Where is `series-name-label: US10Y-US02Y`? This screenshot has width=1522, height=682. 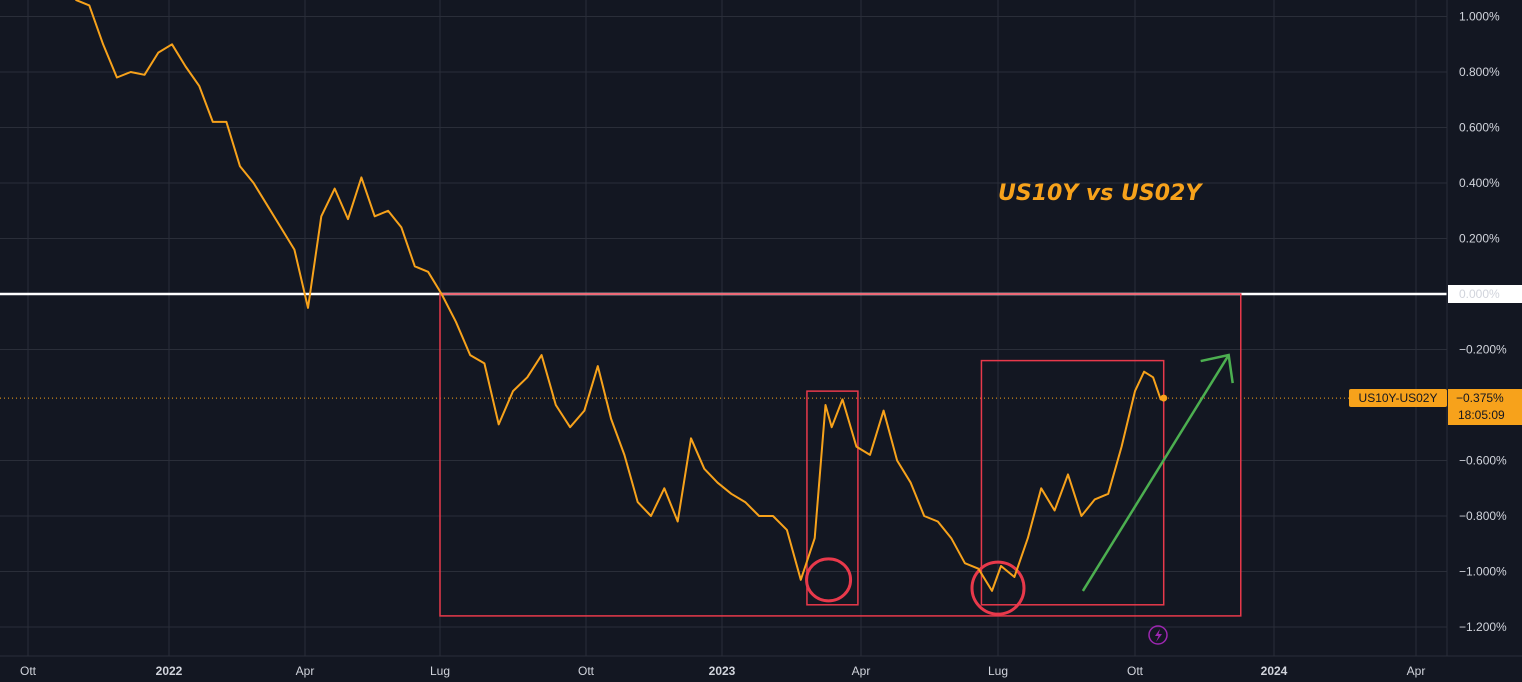 series-name-label: US10Y-US02Y is located at coordinates (1398, 398).